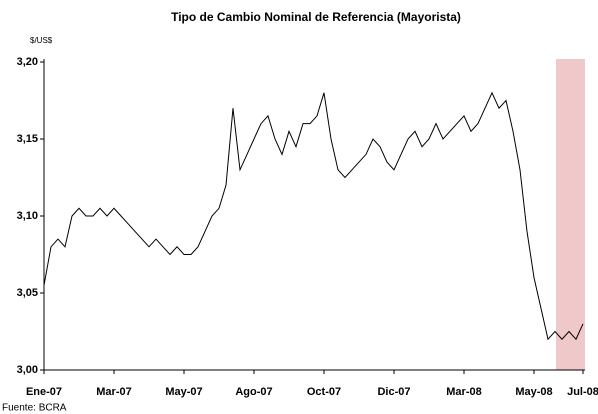 This screenshot has height=414, width=598. Describe the element at coordinates (533, 392) in the screenshot. I see `x-tick-label: May-08` at that location.